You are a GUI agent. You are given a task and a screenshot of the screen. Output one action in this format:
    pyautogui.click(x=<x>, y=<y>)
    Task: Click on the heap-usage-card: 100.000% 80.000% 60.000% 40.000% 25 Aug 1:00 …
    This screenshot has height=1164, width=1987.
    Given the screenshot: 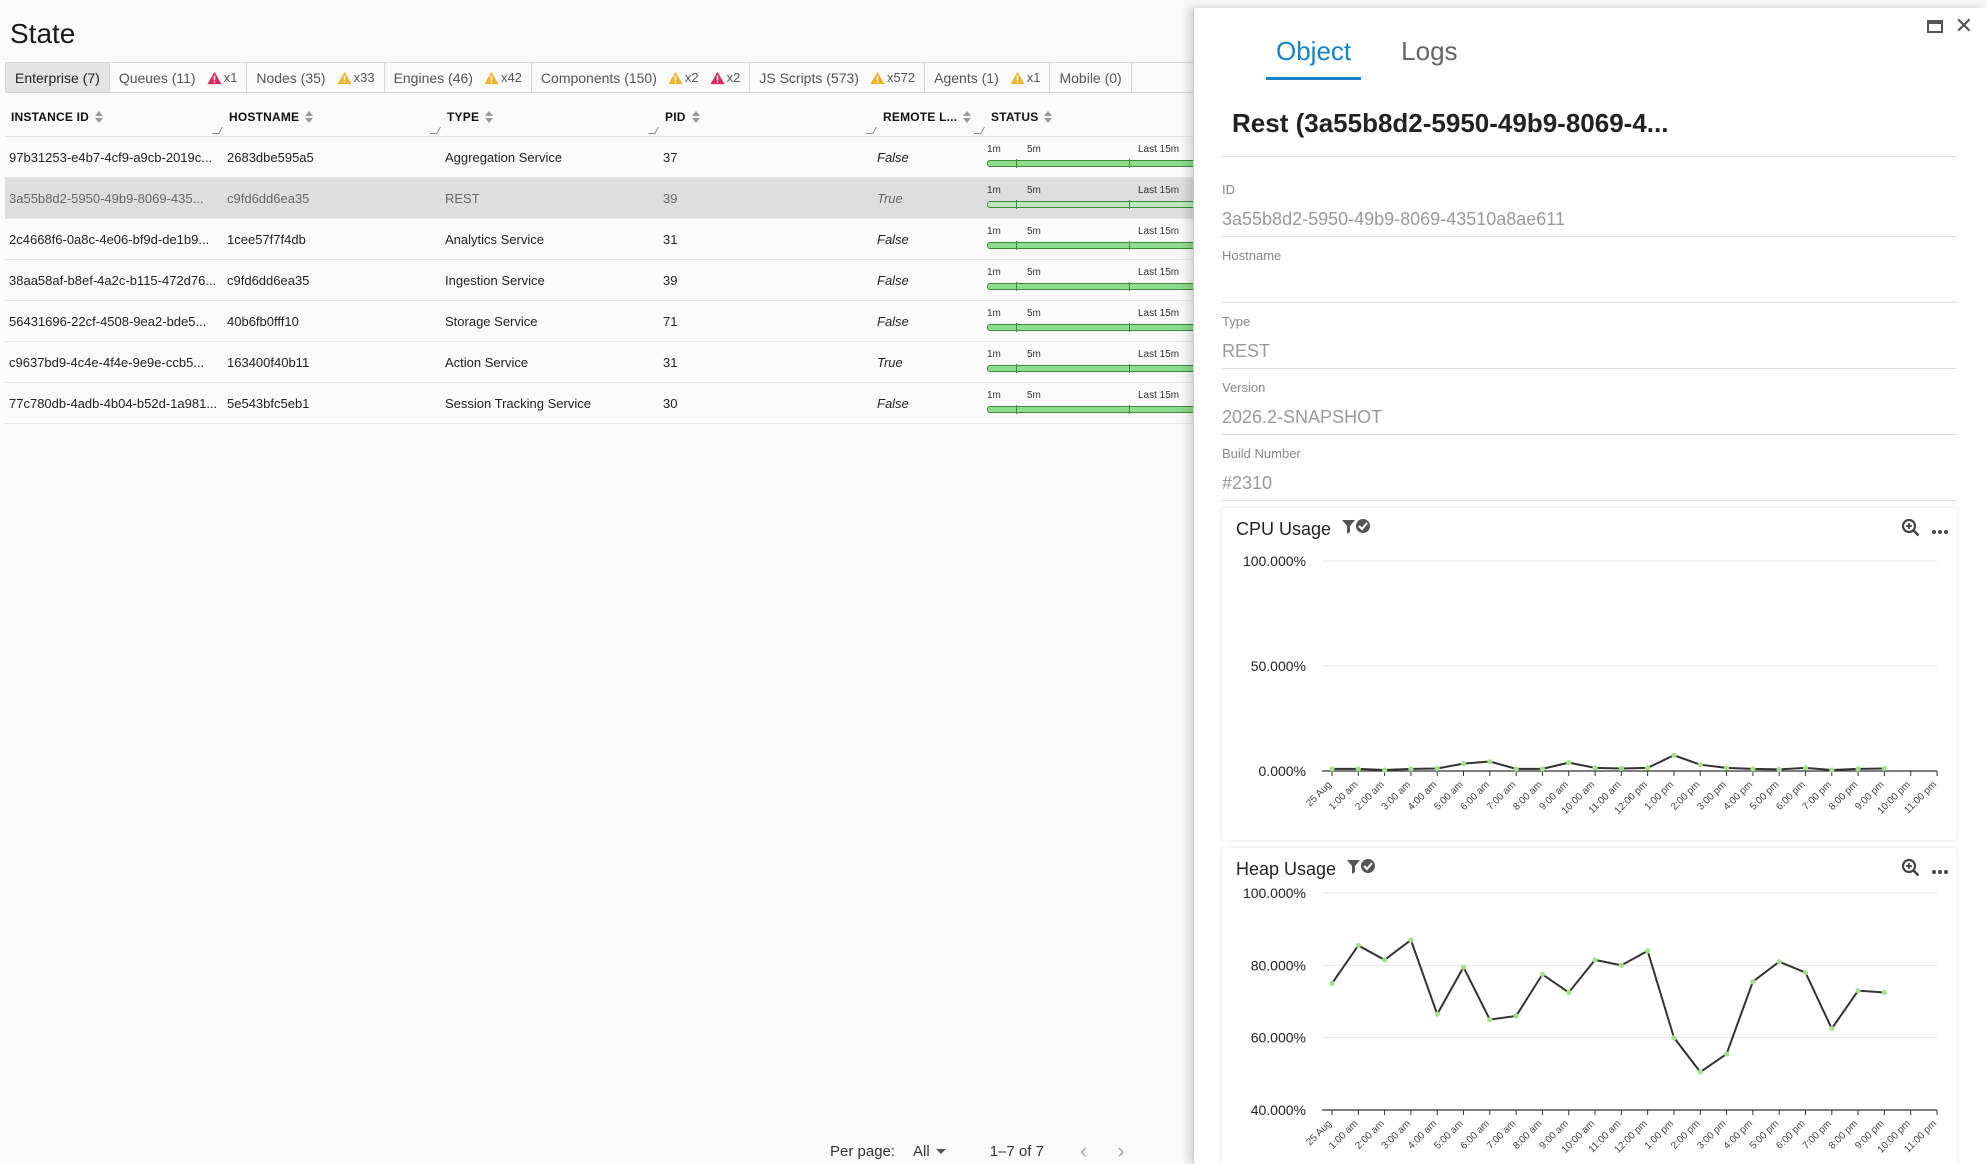 What is the action you would take?
    pyautogui.click(x=1589, y=1006)
    